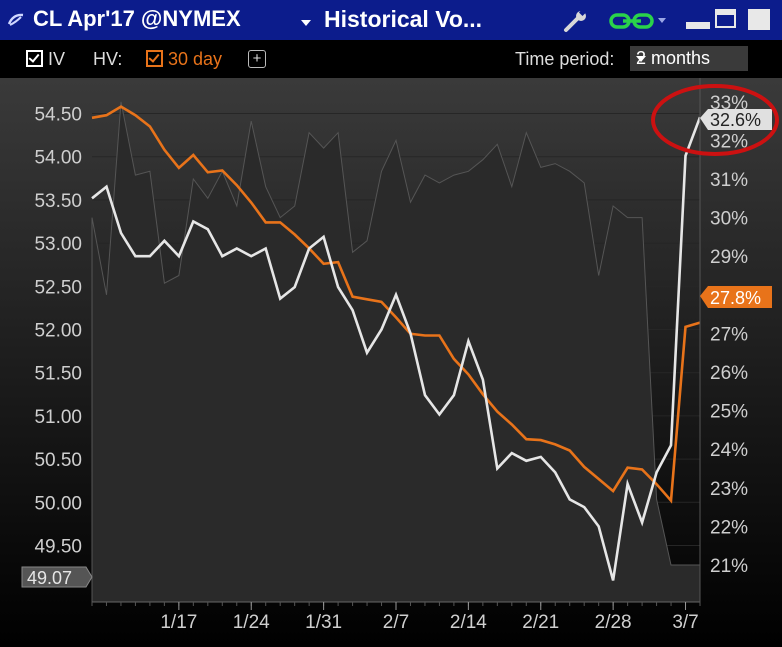  Describe the element at coordinates (725, 18) in the screenshot. I see `maximize-icon` at that location.